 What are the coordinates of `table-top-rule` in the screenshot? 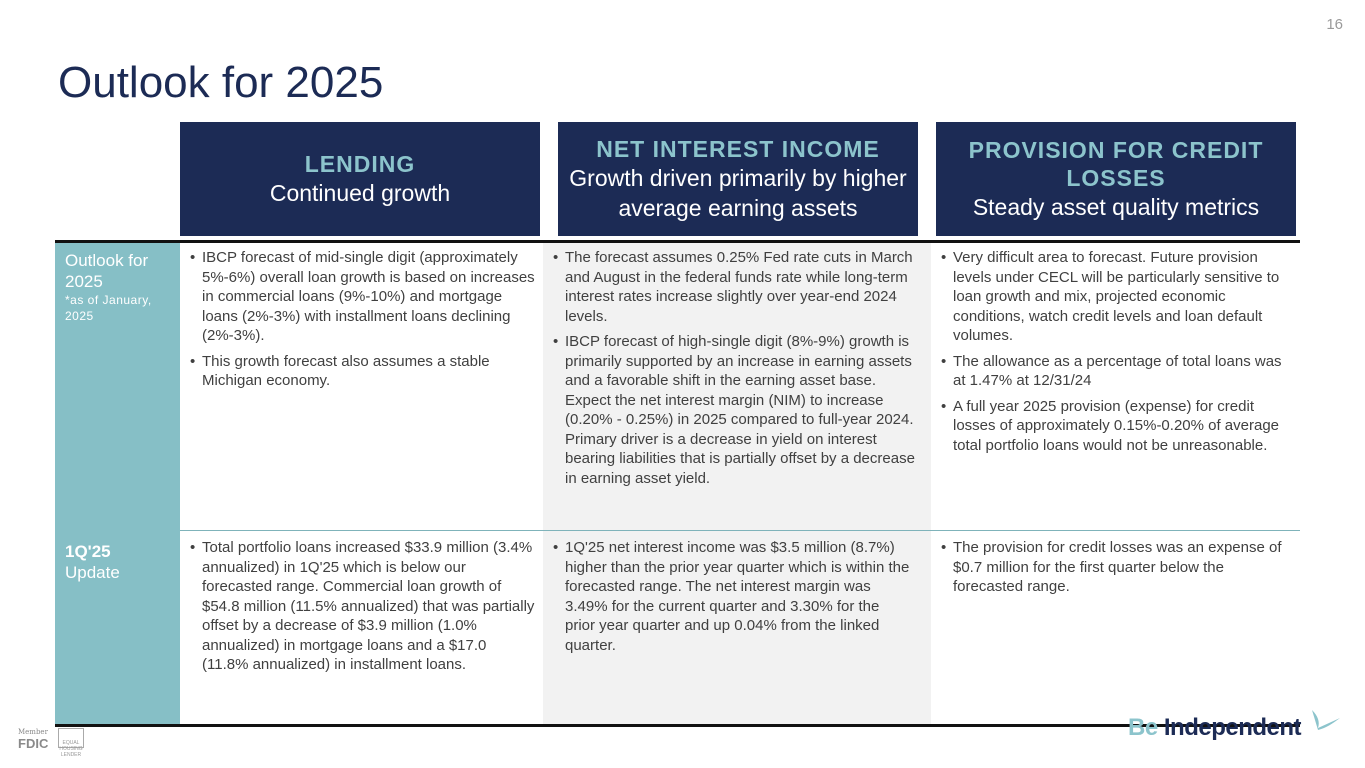 It's located at (677, 241).